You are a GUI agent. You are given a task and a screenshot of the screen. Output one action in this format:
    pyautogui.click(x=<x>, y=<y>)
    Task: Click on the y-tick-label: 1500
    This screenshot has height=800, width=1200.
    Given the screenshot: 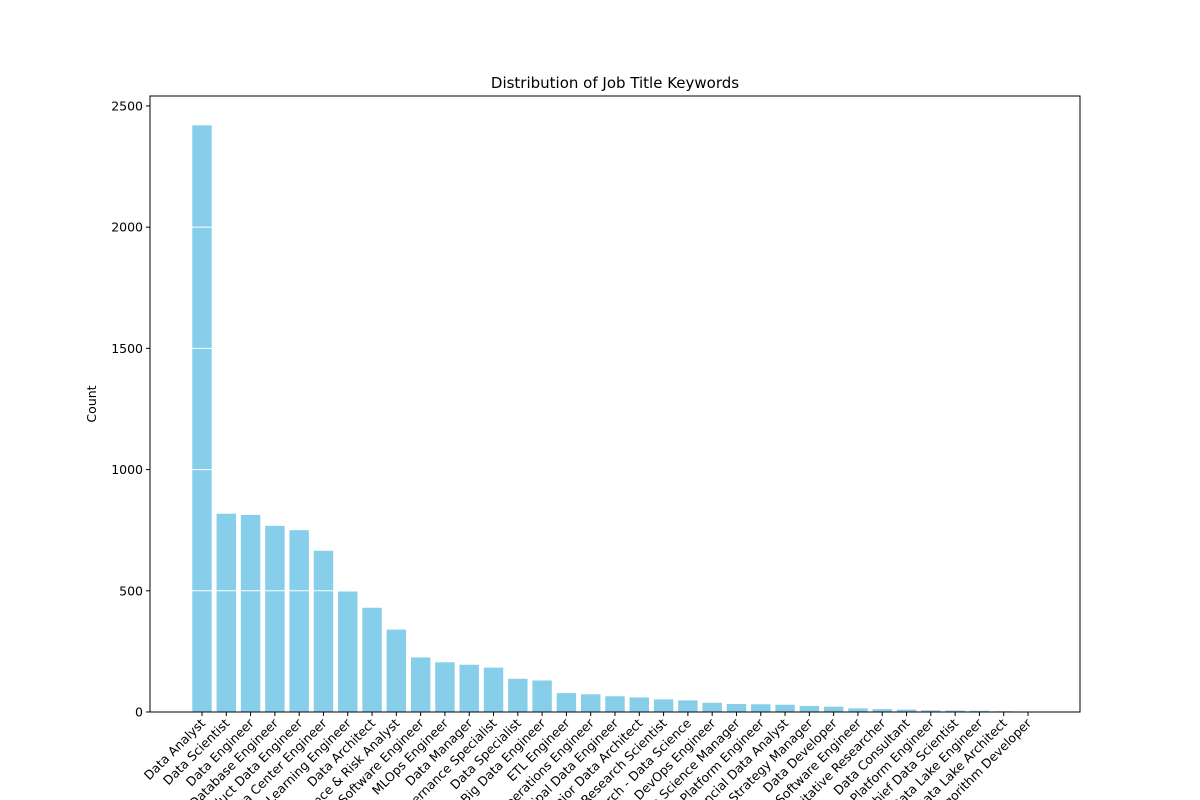 What is the action you would take?
    pyautogui.click(x=127, y=348)
    